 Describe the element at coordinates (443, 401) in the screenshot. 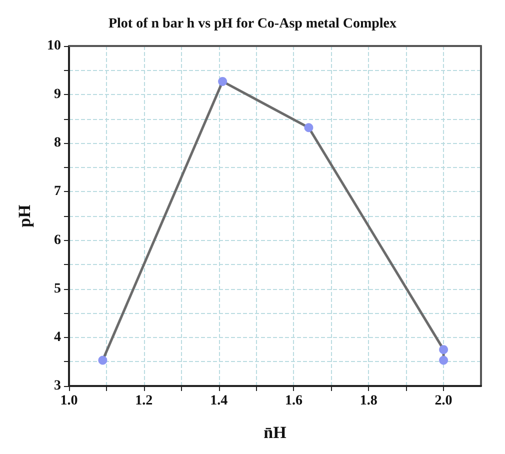

I see `x-tick-label: 2.0` at that location.